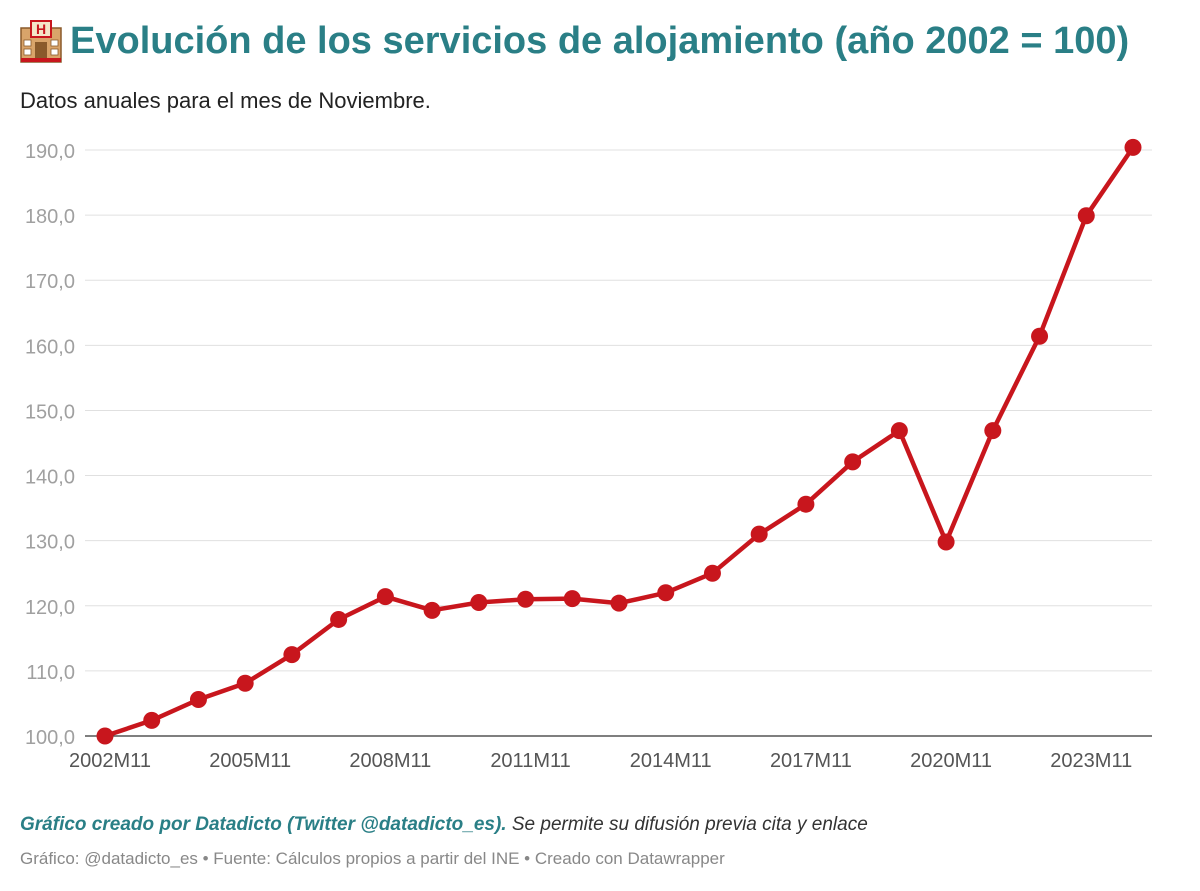  I want to click on svg-text: H, so click(41, 29).